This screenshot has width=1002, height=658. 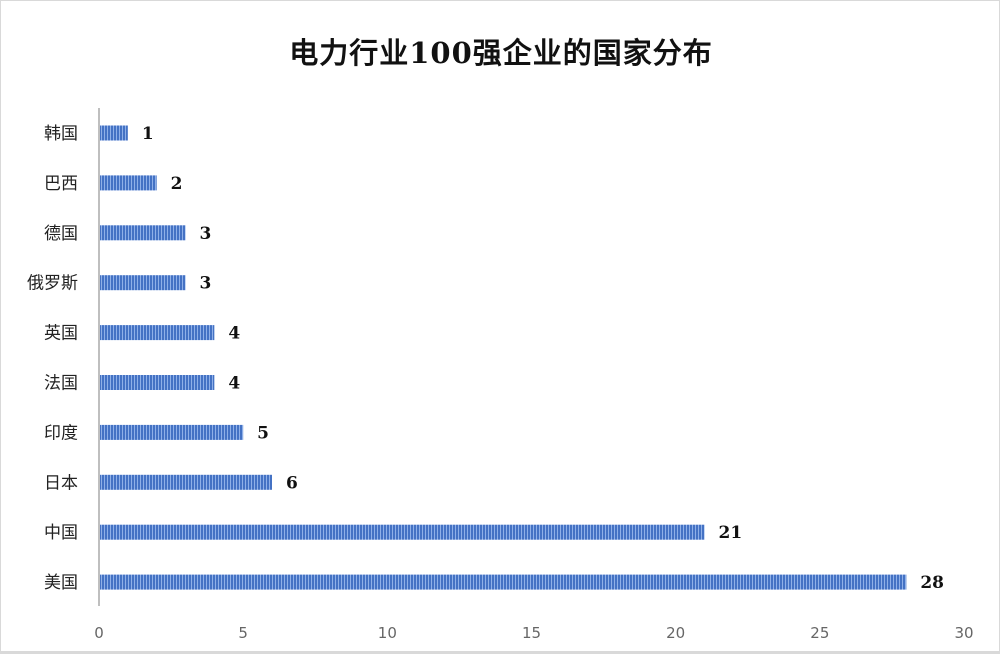 What do you see at coordinates (61, 533) in the screenshot?
I see `category-label: 中国` at bounding box center [61, 533].